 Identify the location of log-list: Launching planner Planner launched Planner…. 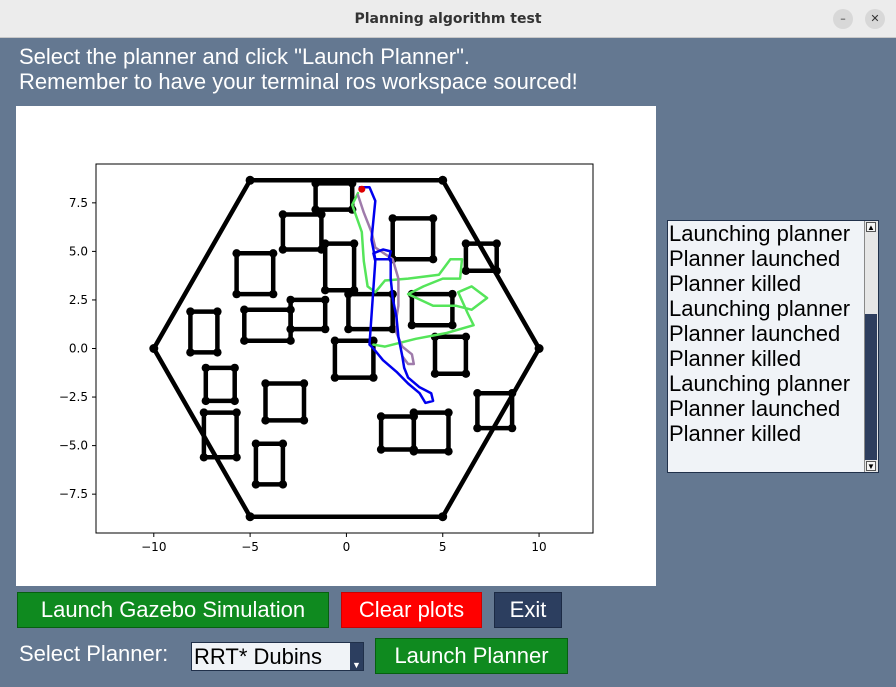
(773, 333).